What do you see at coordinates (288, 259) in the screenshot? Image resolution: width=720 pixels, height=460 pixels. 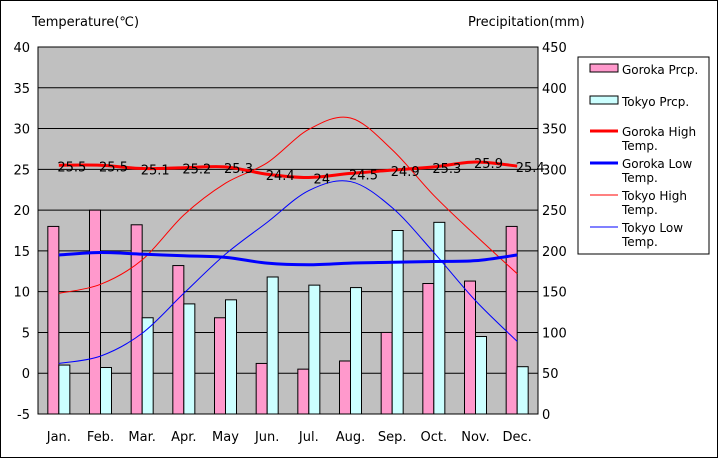 I see `goroka-low-temp-line` at bounding box center [288, 259].